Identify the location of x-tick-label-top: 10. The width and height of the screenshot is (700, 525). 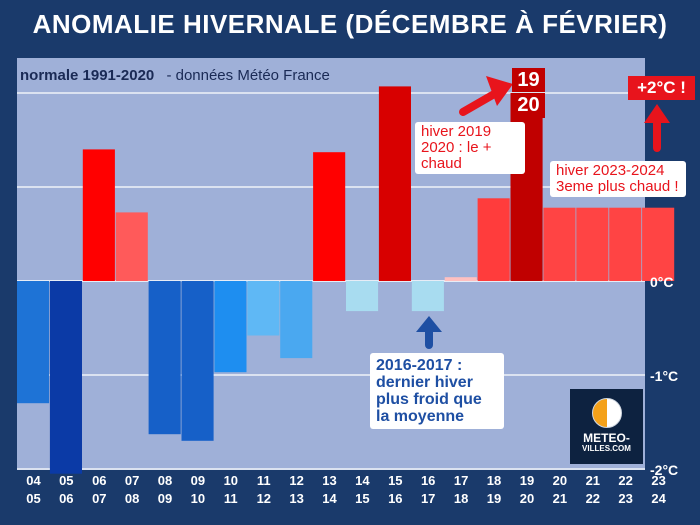
(231, 480).